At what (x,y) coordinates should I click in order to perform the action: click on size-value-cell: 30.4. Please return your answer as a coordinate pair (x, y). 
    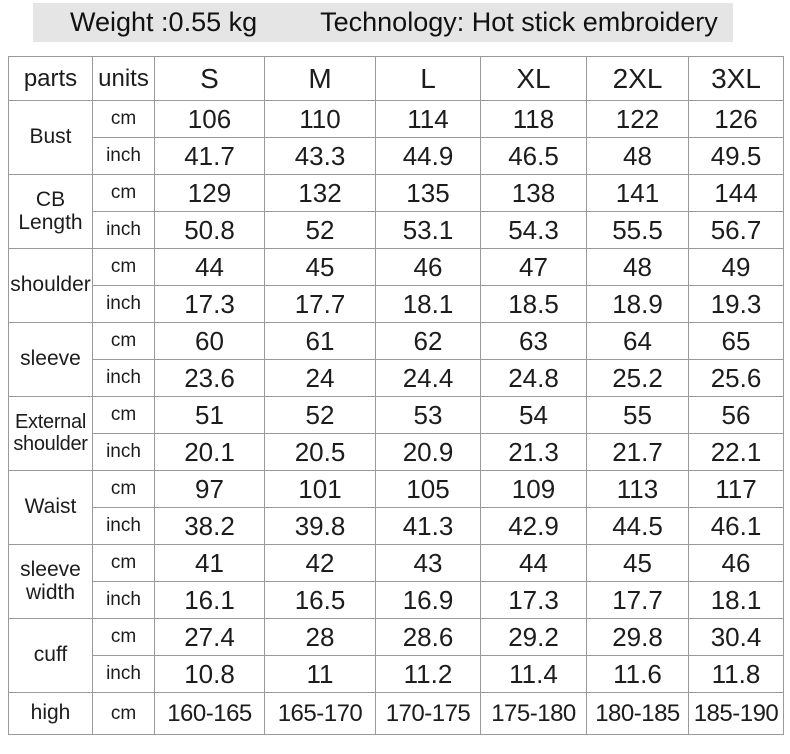
    Looking at the image, I should click on (736, 637).